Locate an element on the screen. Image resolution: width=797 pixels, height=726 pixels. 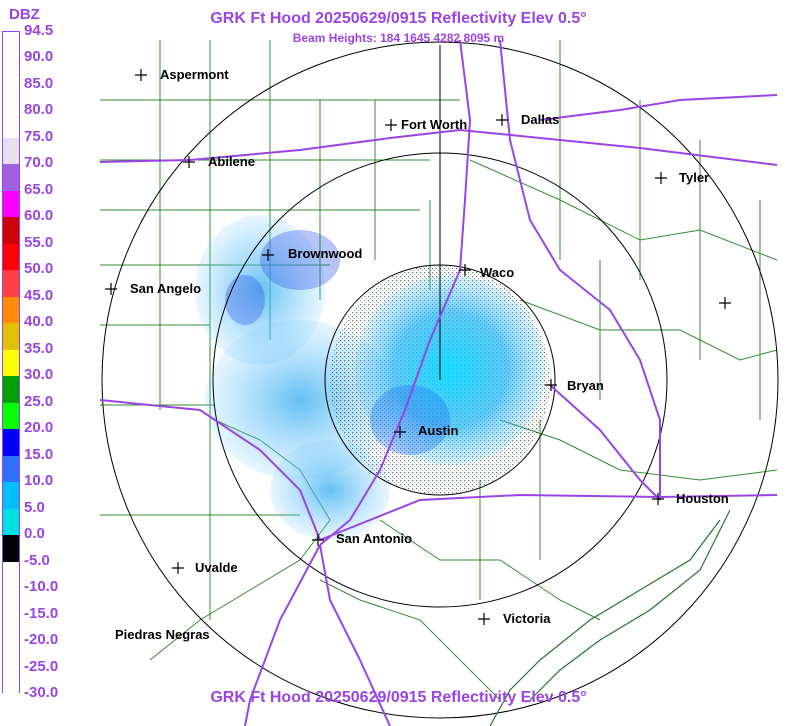
legend-label: 50.0 is located at coordinates (39, 269).